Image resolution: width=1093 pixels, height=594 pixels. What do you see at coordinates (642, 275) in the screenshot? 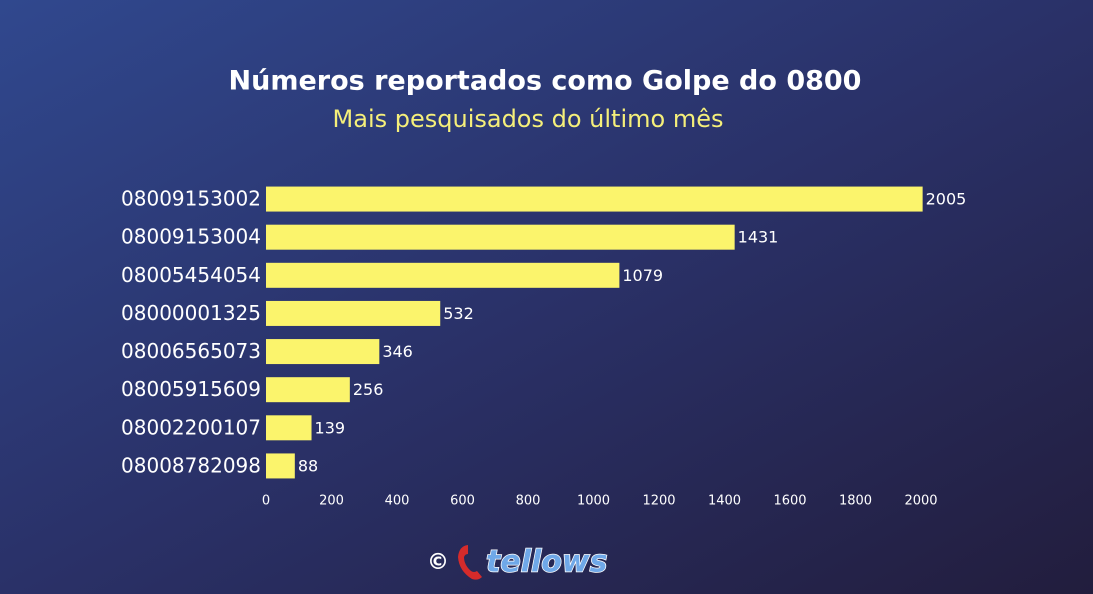
I see `value-label: 1079` at bounding box center [642, 275].